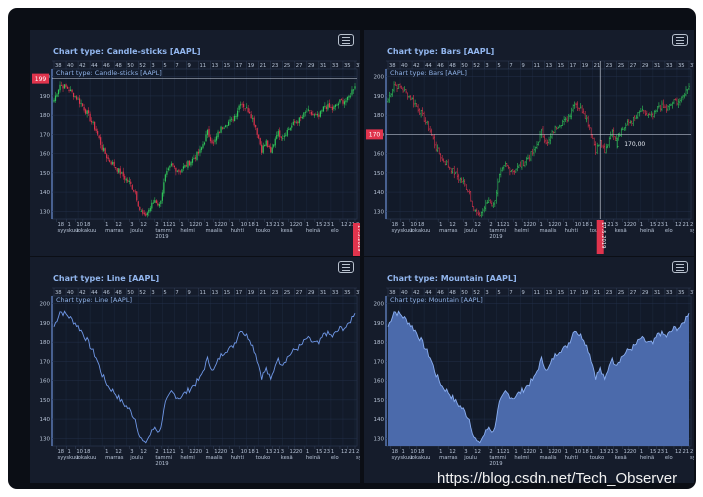  What do you see at coordinates (142, 66) in the screenshot?
I see `top-tick-label: 52` at bounding box center [142, 66].